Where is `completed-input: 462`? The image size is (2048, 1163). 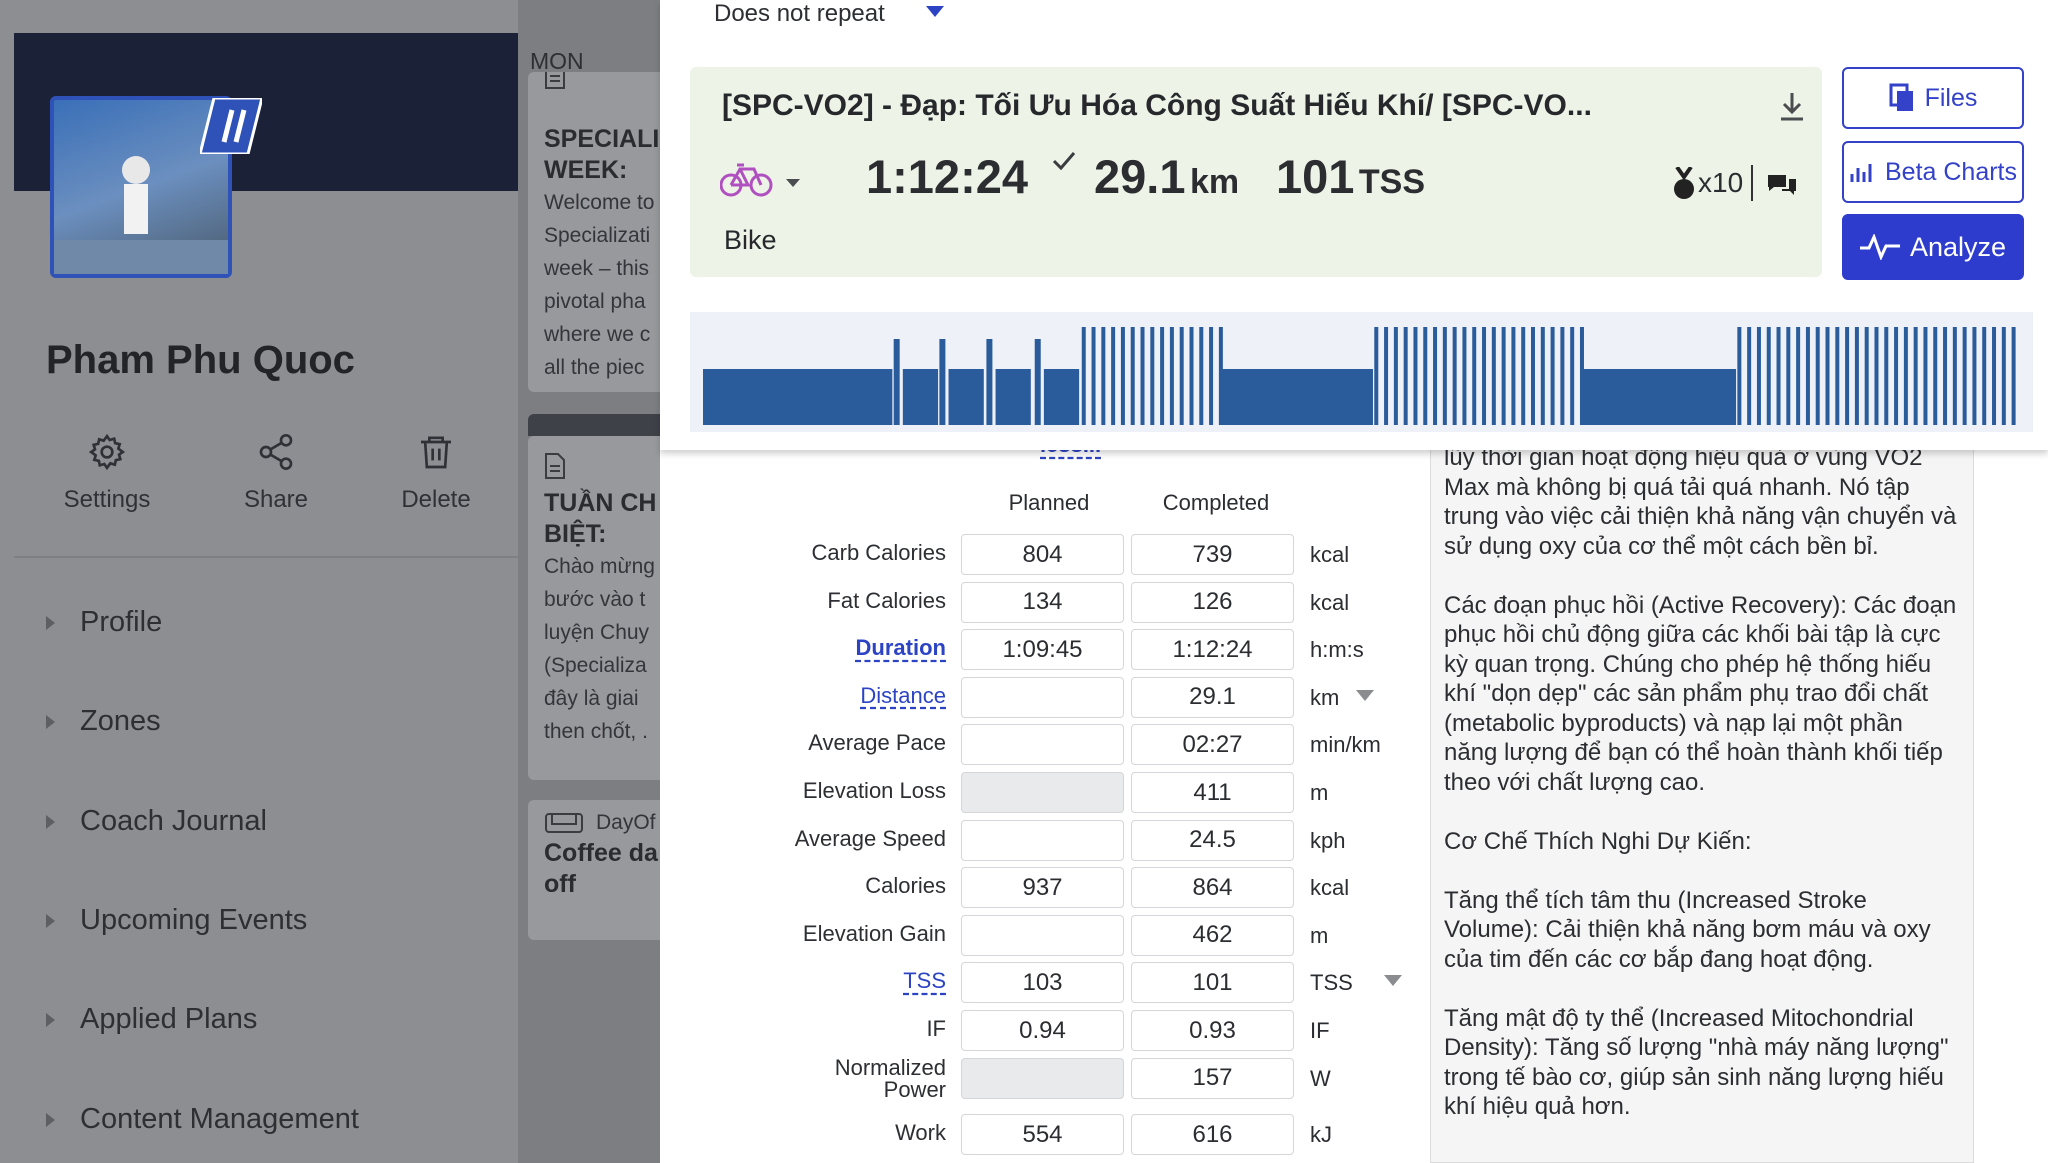 completed-input: 462 is located at coordinates (1212, 935).